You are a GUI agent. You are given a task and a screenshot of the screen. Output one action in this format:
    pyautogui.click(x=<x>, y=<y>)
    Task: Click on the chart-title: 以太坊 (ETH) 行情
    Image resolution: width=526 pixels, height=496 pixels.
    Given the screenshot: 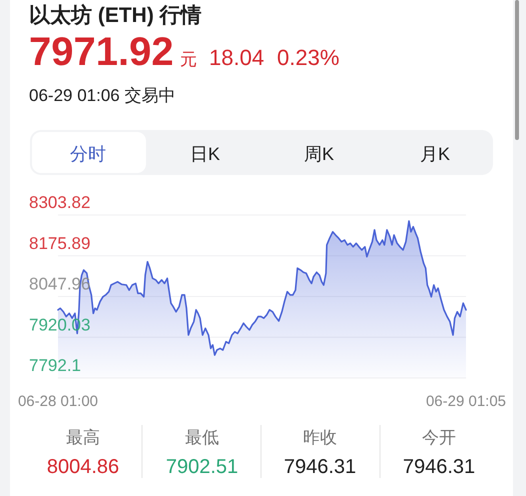 What is the action you would take?
    pyautogui.click(x=115, y=15)
    